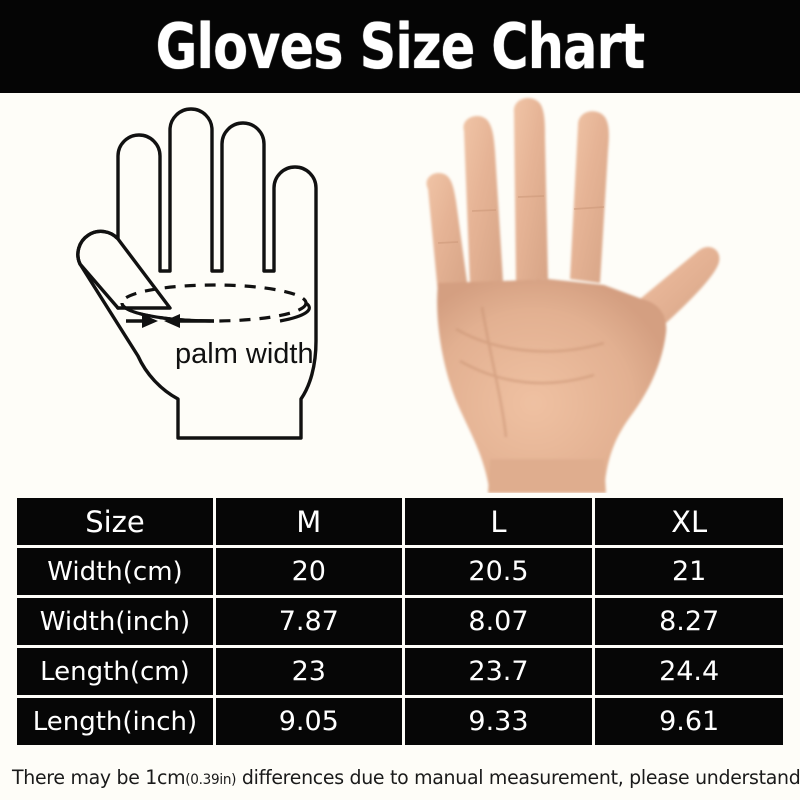  I want to click on disclaimer-part-1: There may be 1cm, so click(99, 777).